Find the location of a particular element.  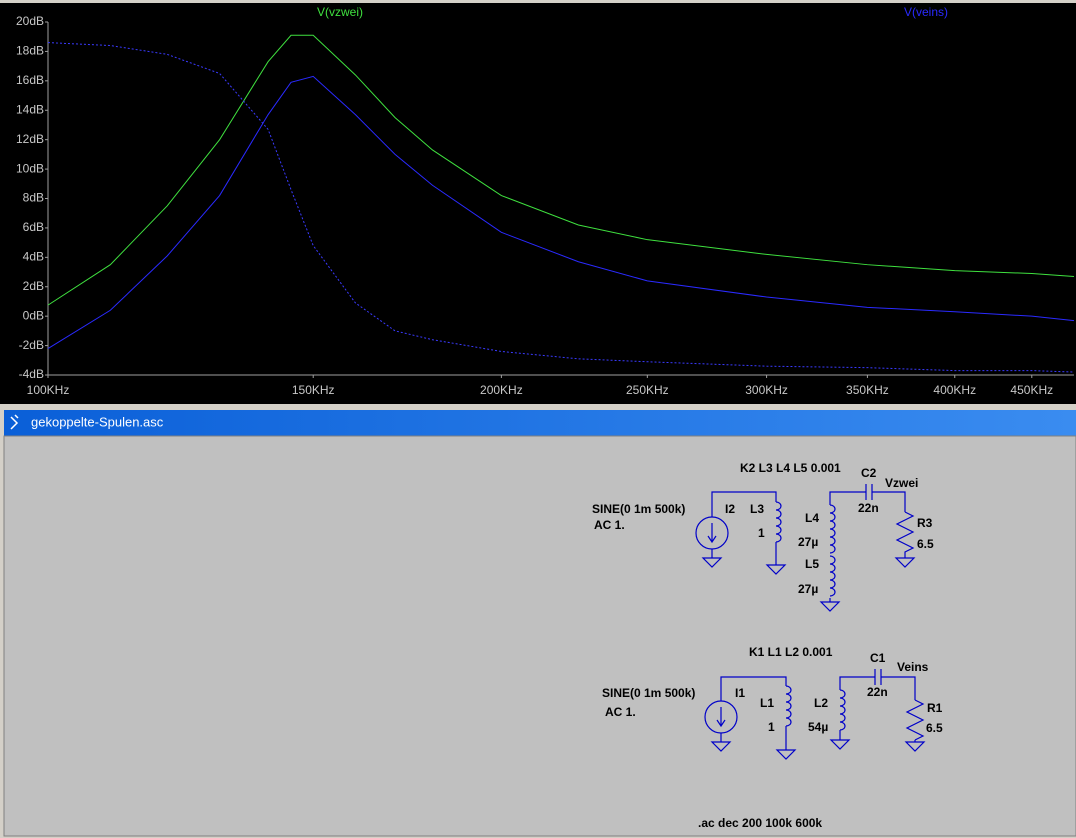

y-tick-label: 14dB is located at coordinates (30, 109).